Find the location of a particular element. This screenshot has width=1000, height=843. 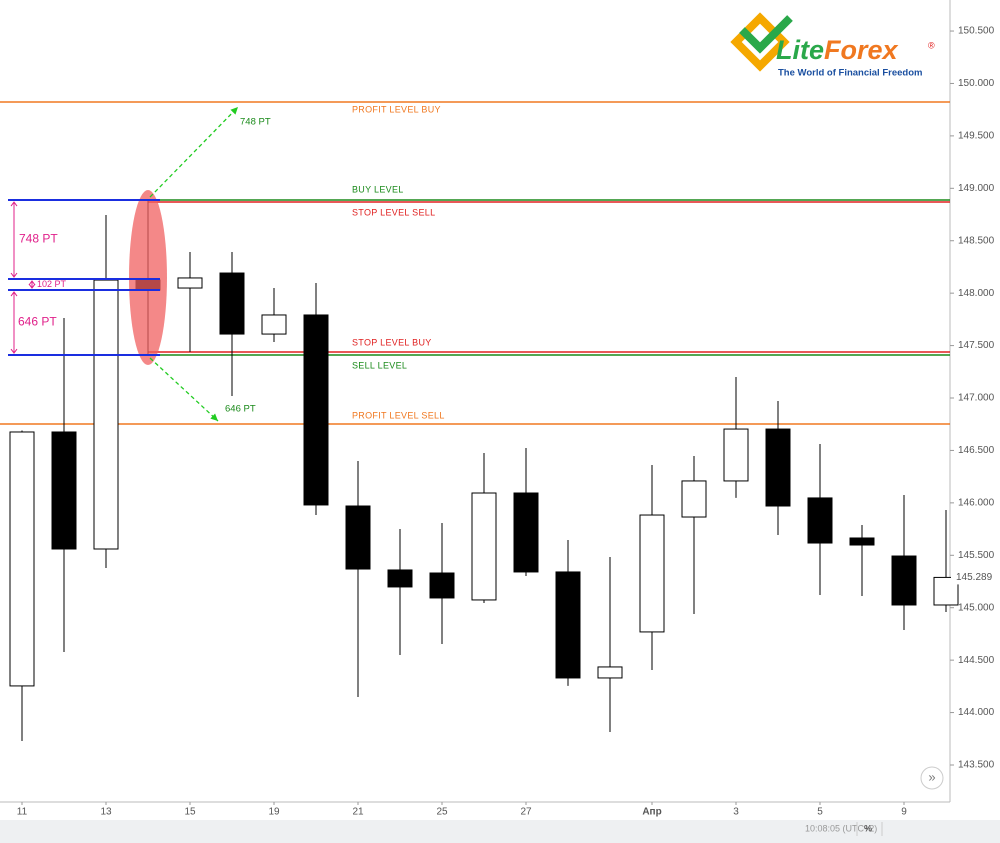

status-time: 10:08:05 (UTC+2) is located at coordinates (841, 828).